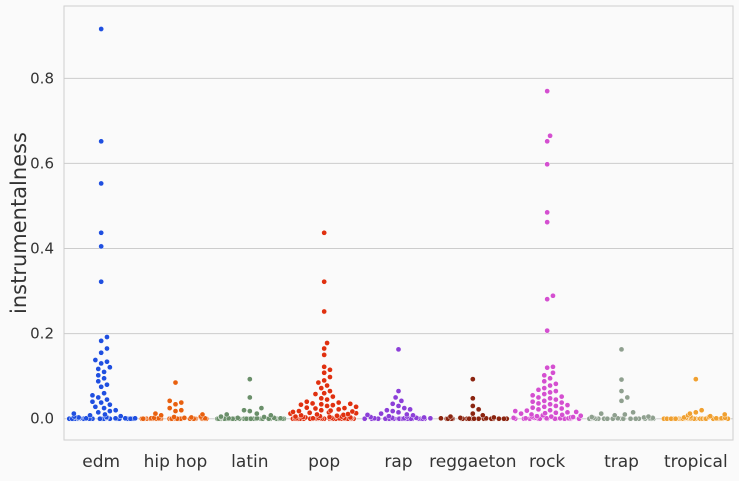 This screenshot has height=481, width=739. What do you see at coordinates (249, 462) in the screenshot?
I see `category-label: latin` at bounding box center [249, 462].